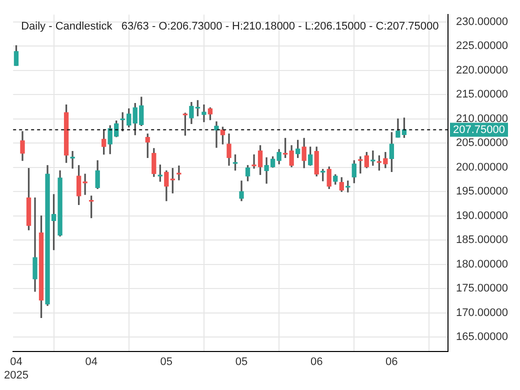 The height and width of the screenshot is (390, 520). I want to click on text: Daily - Candlestick 63/63 - O:206.73000 - H:210.18000 - L:206.15000 - C:207.75000, so click(230, 26).